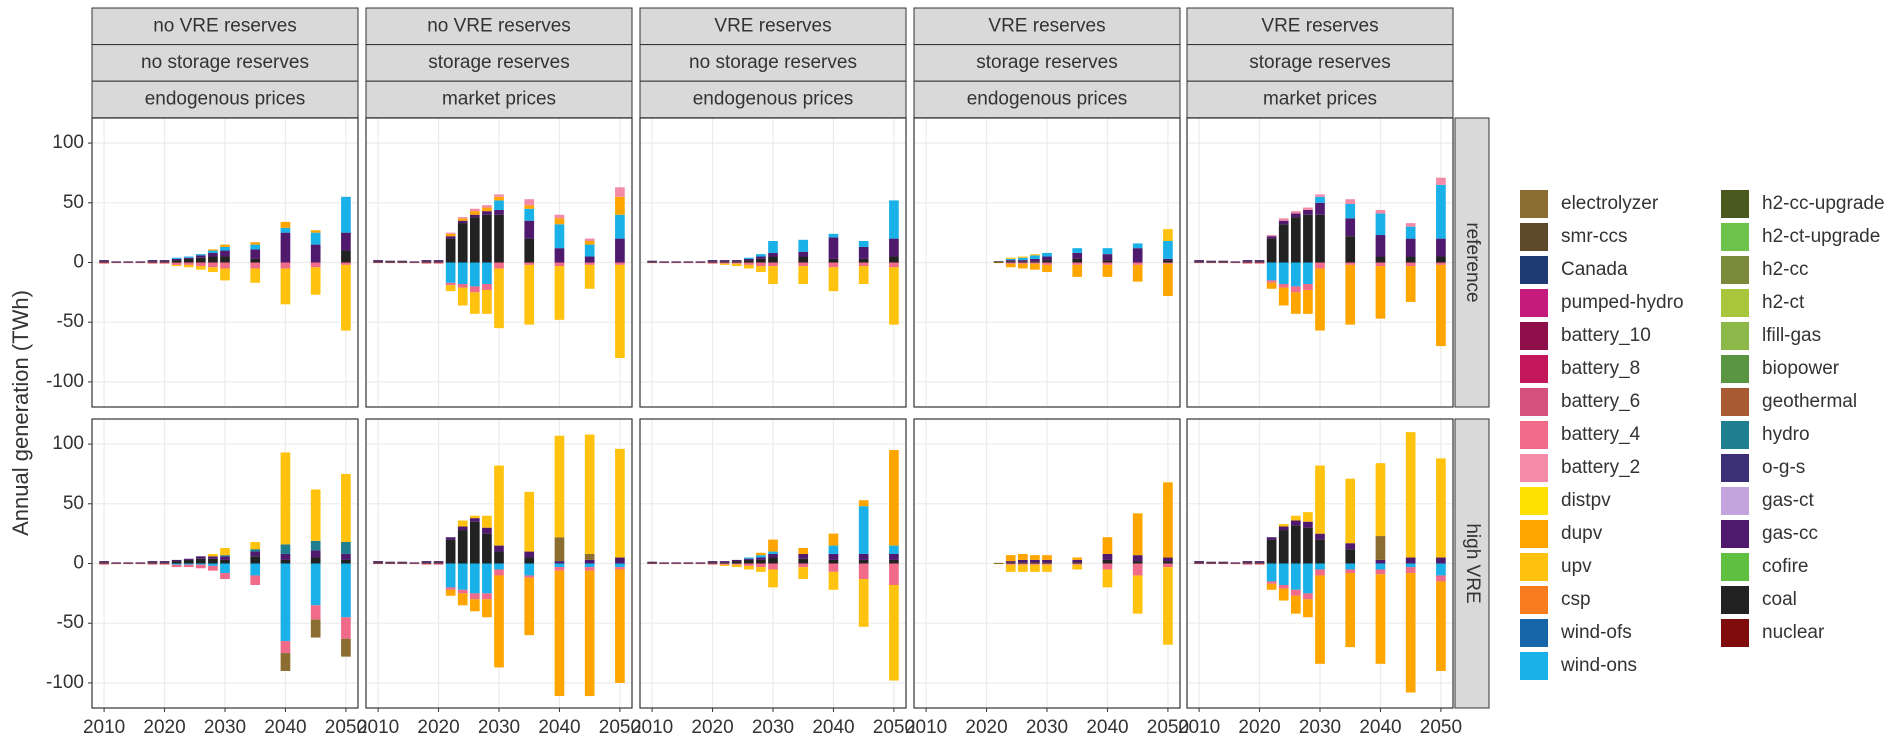 The image size is (1903, 739). Describe the element at coordinates (1598, 665) in the screenshot. I see `legend-label: wind-ons` at that location.